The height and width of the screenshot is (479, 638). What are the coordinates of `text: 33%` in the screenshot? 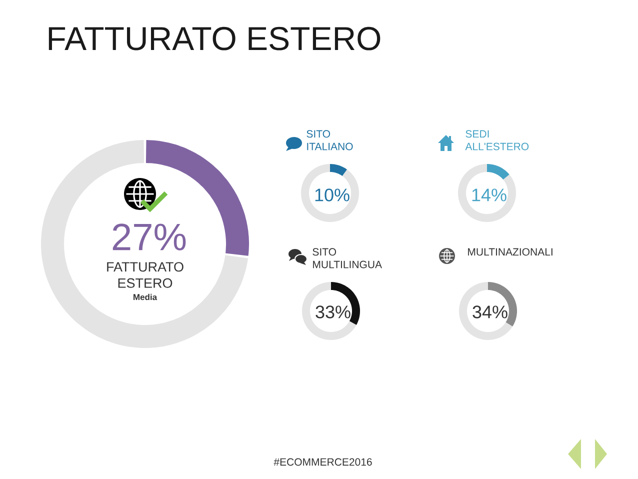 It's located at (333, 312).